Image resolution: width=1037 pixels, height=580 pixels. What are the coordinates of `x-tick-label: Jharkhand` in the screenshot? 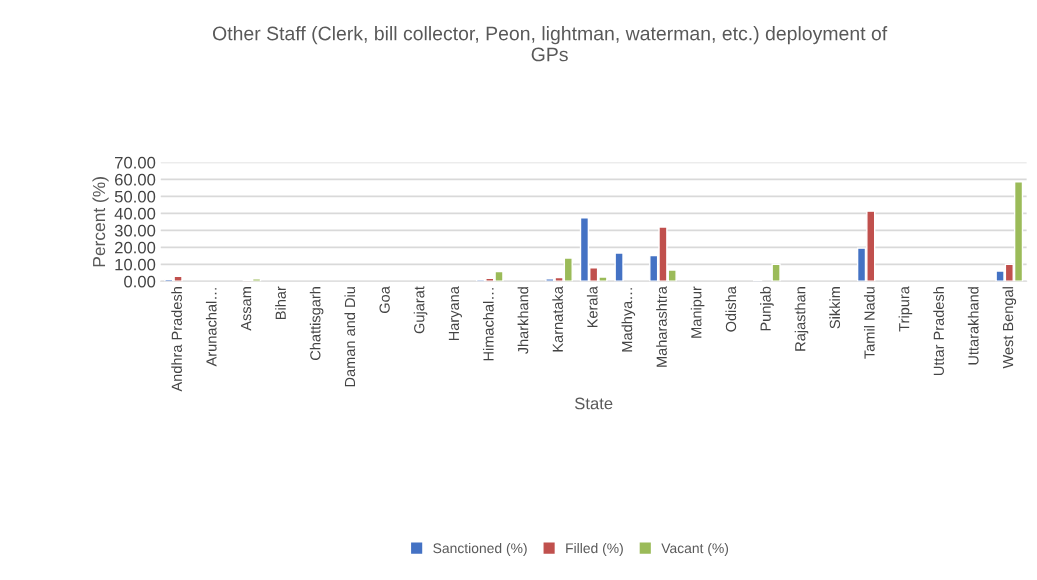 It's located at (523, 321).